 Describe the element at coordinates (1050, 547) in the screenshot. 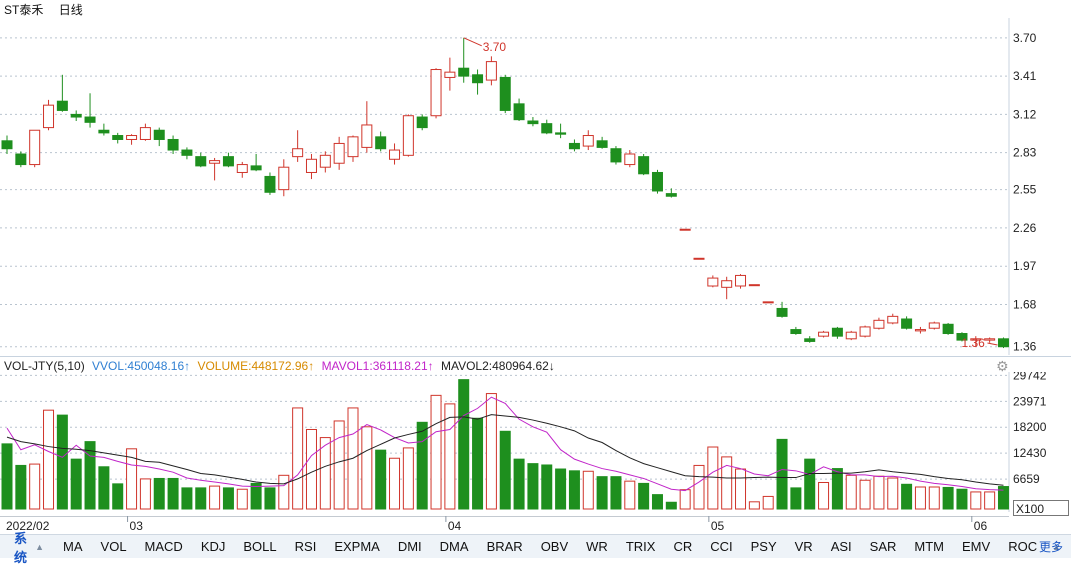

I see `more-link: 更多` at that location.